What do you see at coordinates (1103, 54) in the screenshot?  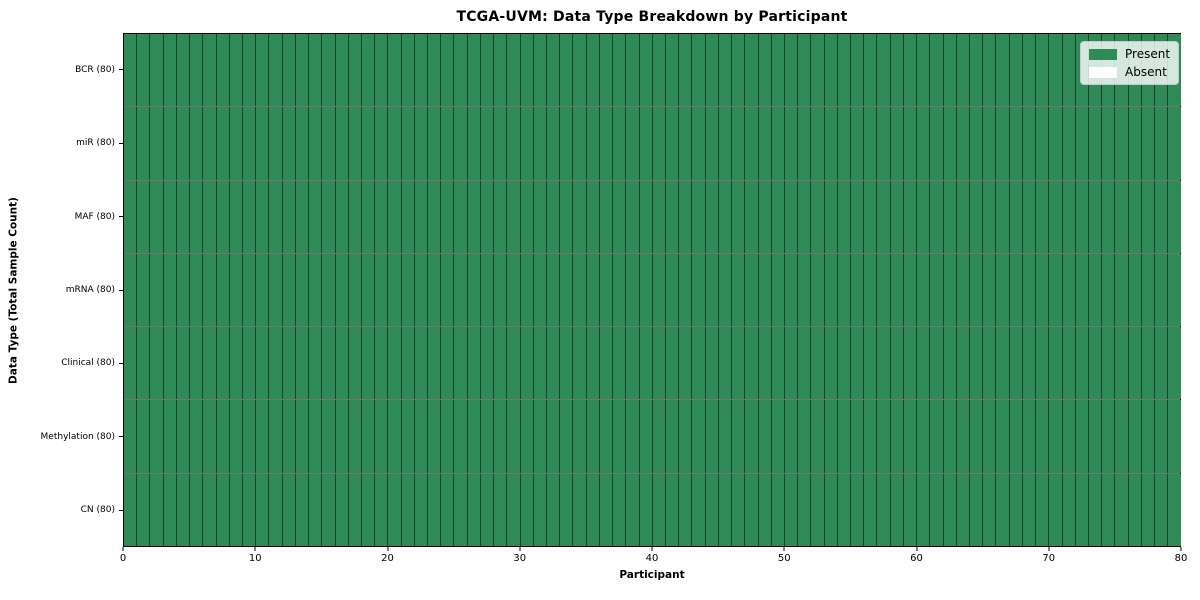 I see `legend-swatch-present` at bounding box center [1103, 54].